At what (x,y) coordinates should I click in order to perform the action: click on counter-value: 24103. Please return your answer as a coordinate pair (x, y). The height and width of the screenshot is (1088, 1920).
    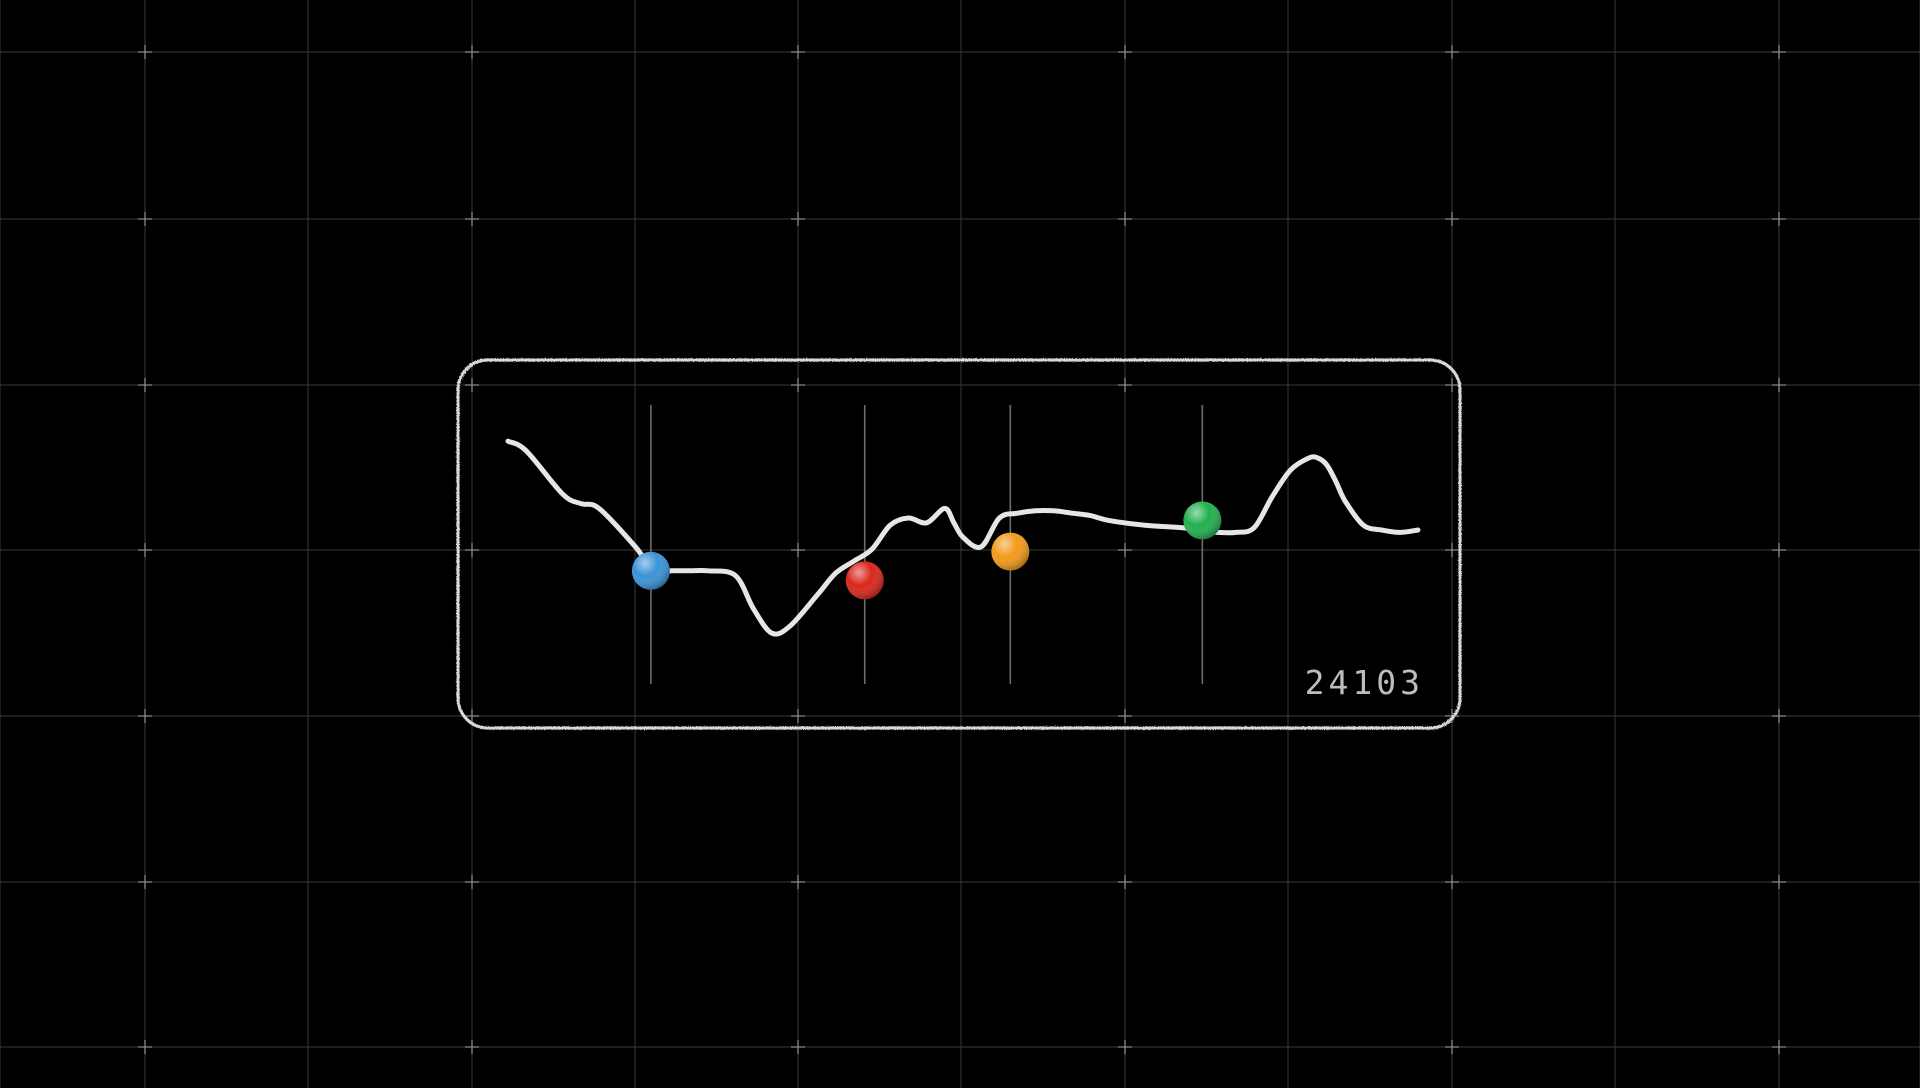
    Looking at the image, I should click on (1364, 682).